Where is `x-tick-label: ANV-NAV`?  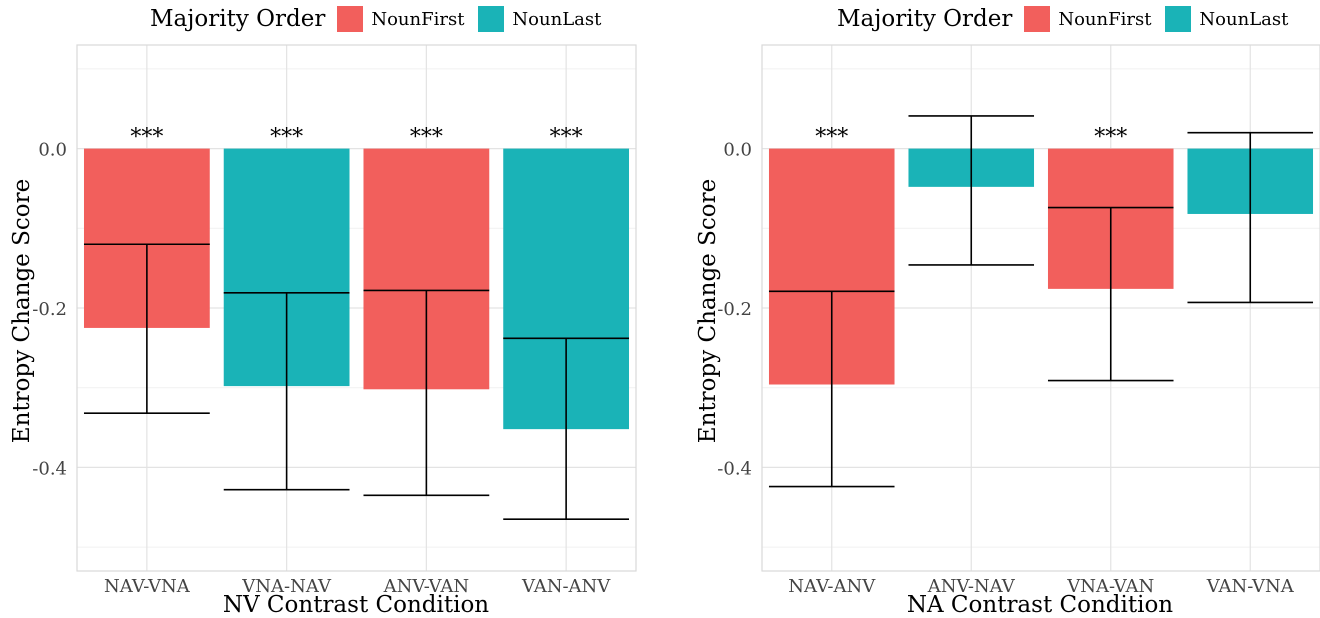
x-tick-label: ANV-NAV is located at coordinates (971, 586).